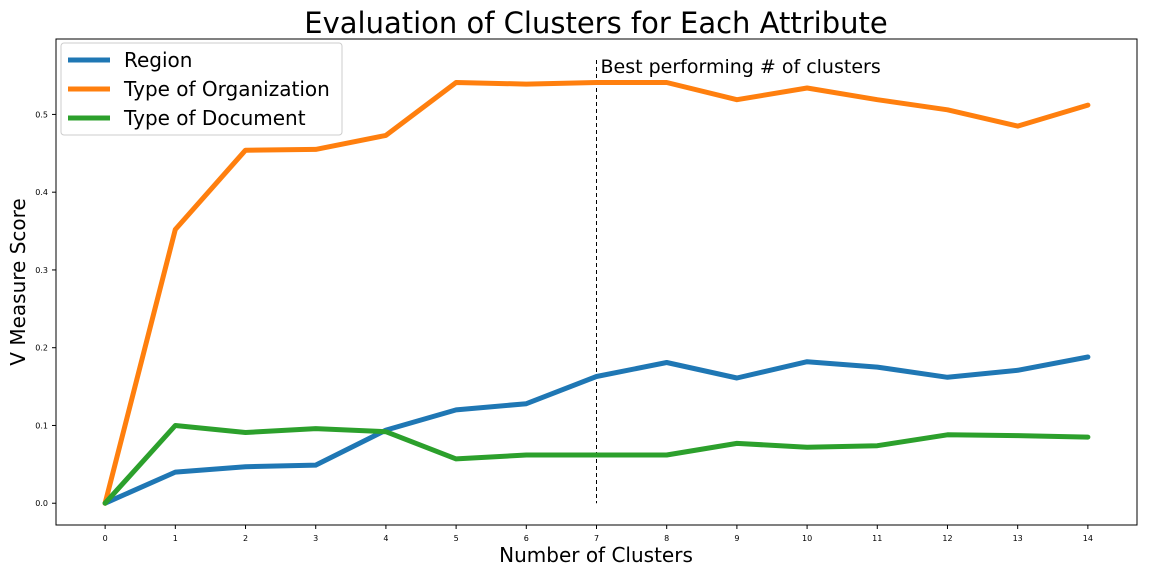  I want to click on x-tick-label: 13, so click(1018, 538).